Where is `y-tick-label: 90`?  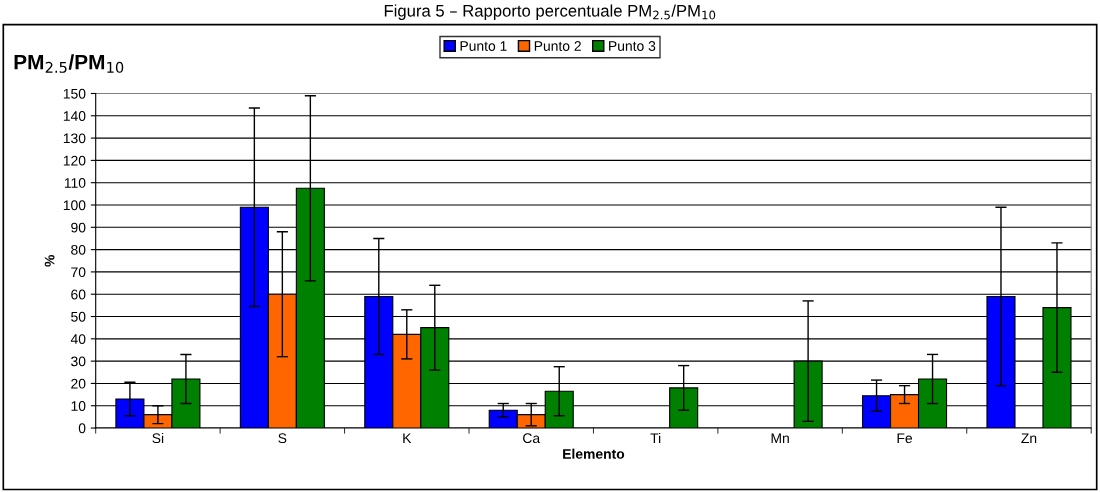 y-tick-label: 90 is located at coordinates (78, 227).